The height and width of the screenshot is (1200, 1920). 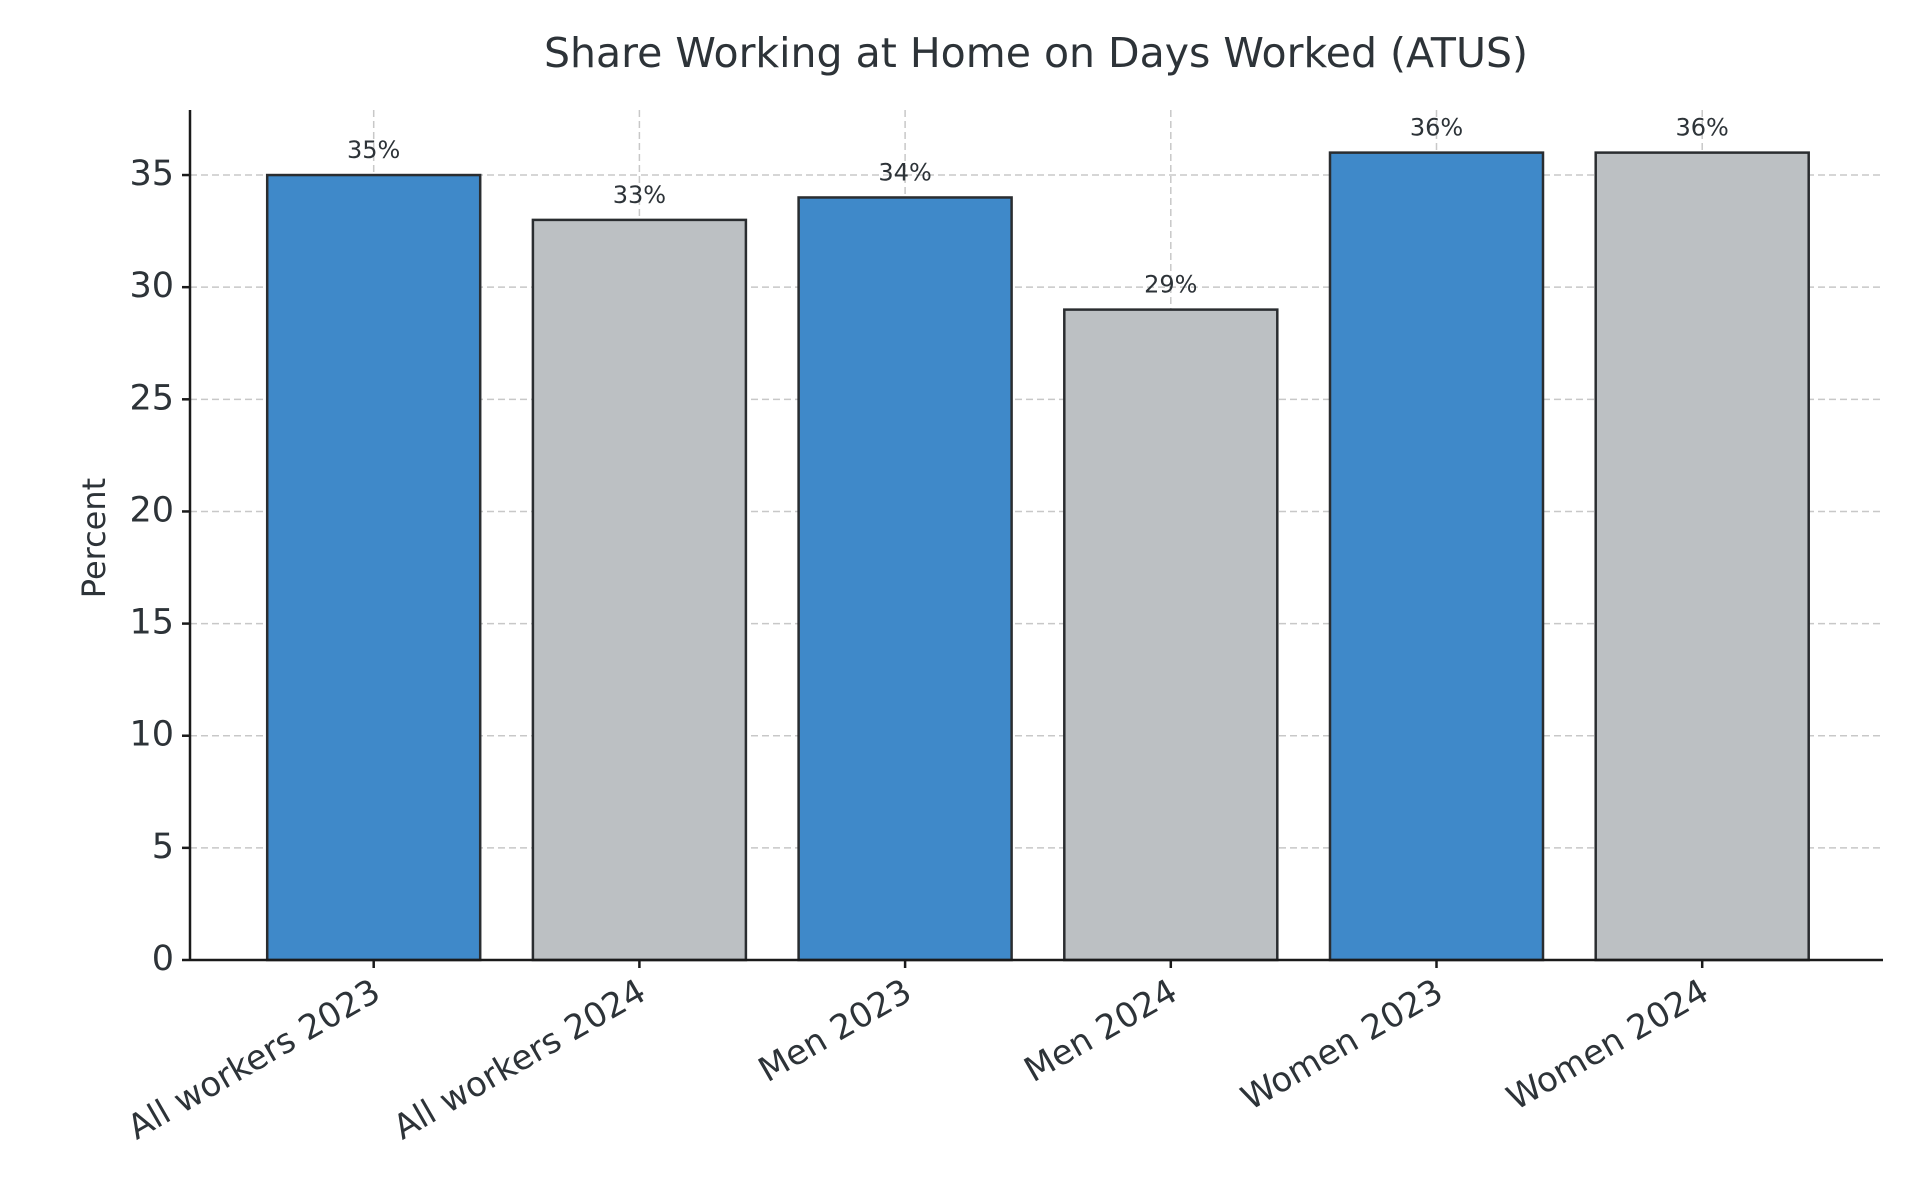 I want to click on y-tick-label: 20, so click(x=151, y=510).